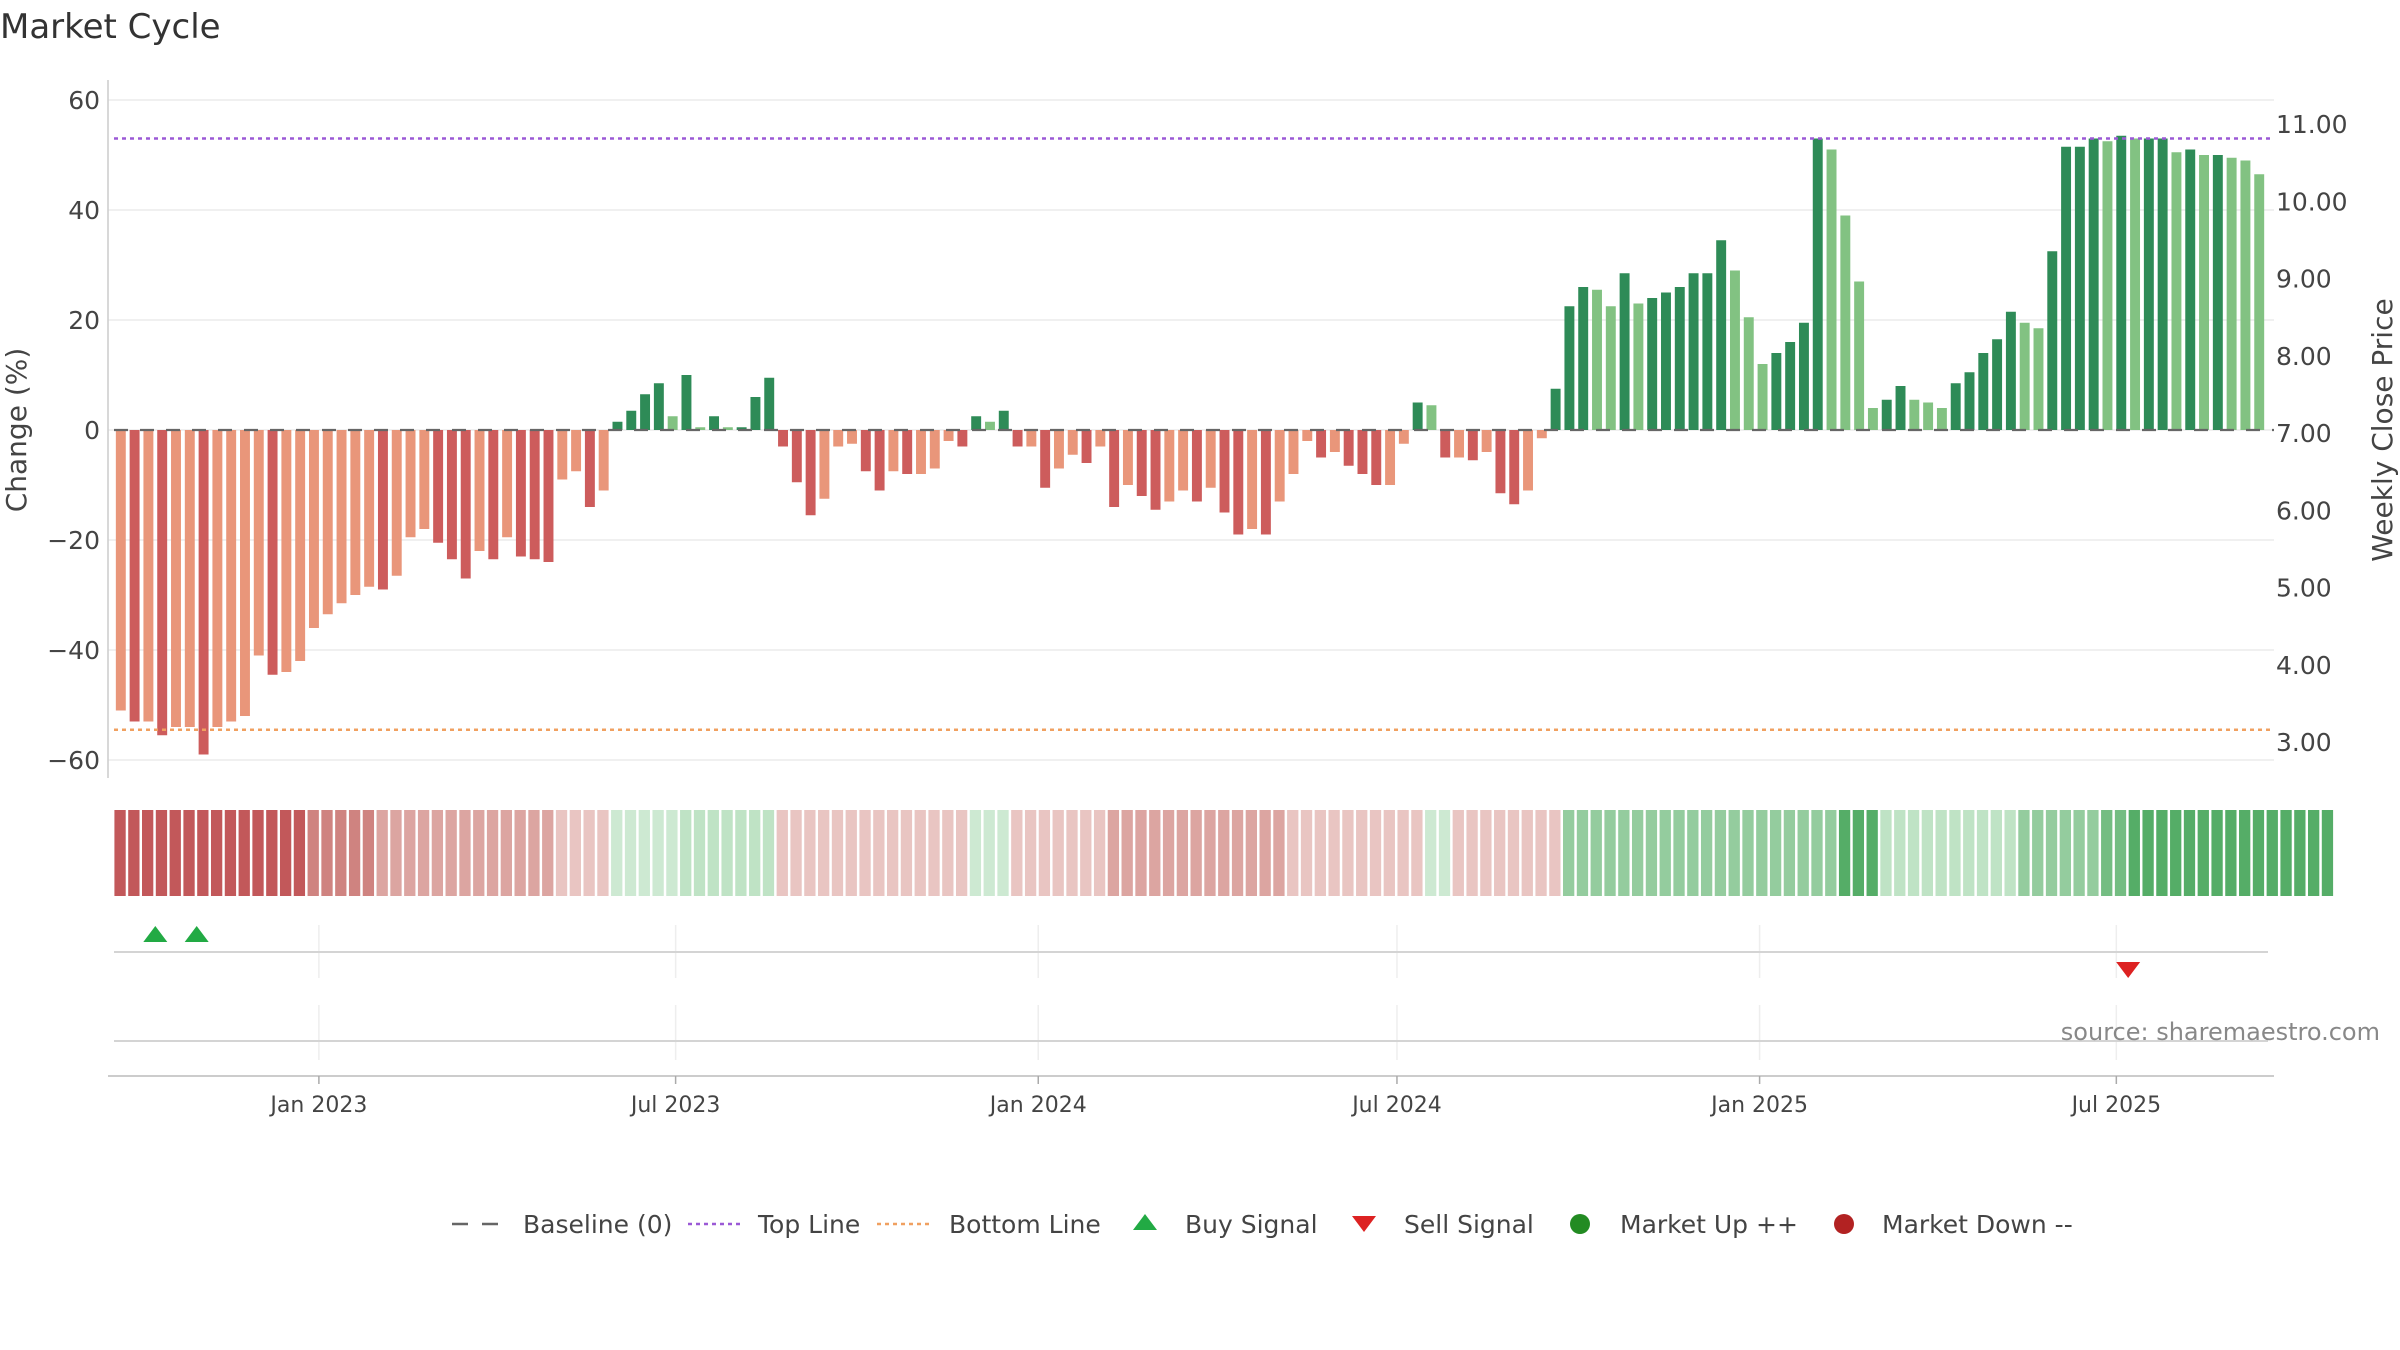 This screenshot has width=2400, height=1350. I want to click on legend-item: Market Down --, so click(1953, 1224).